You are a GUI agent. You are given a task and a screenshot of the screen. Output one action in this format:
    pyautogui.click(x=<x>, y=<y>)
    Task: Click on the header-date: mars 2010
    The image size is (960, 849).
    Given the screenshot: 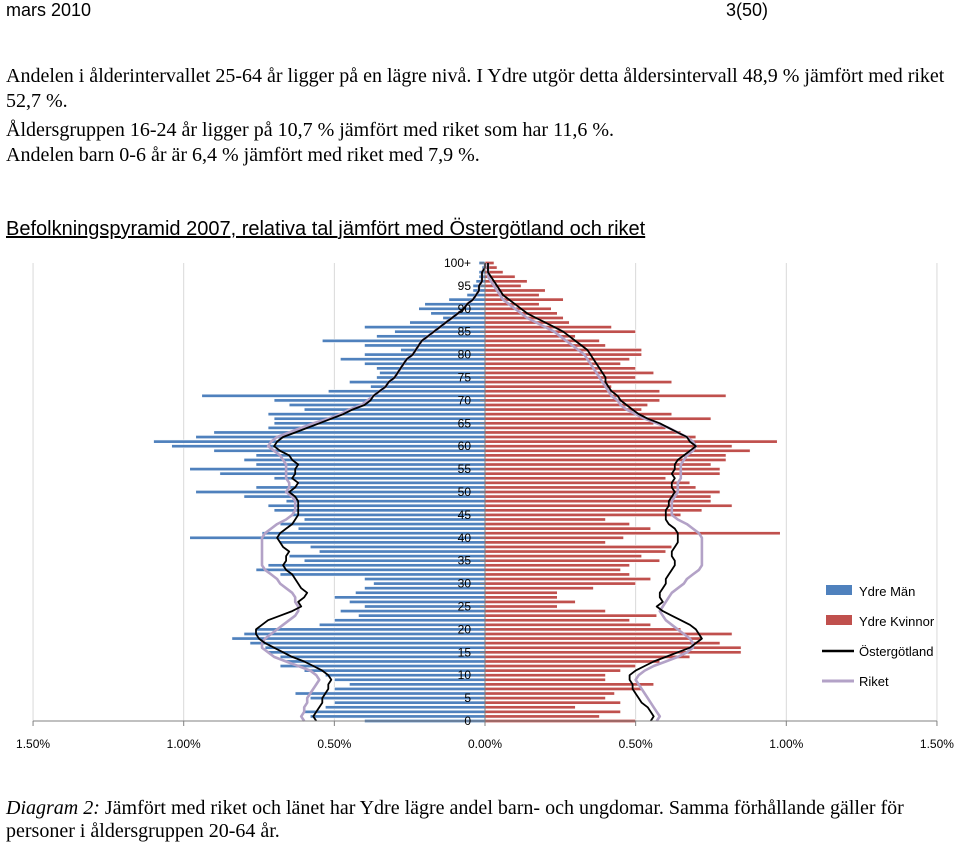 What is the action you would take?
    pyautogui.click(x=49, y=10)
    